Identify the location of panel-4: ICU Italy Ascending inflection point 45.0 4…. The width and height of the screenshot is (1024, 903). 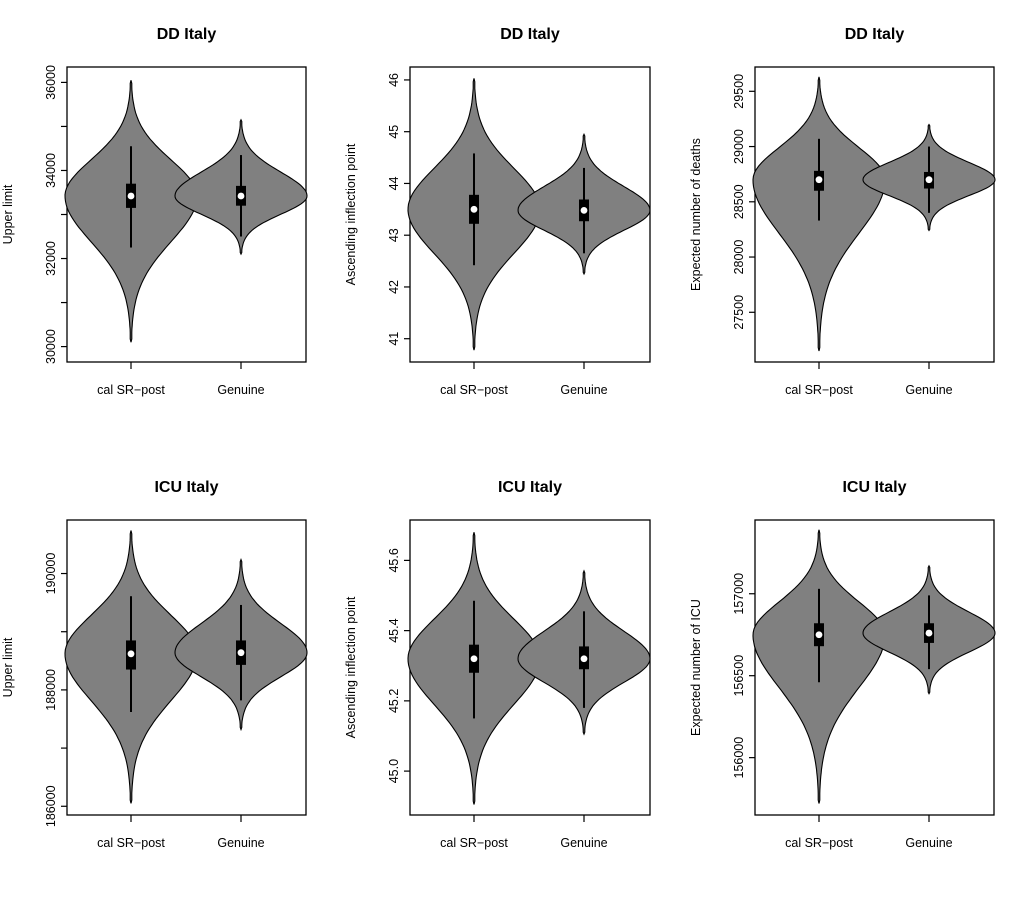
(497, 664).